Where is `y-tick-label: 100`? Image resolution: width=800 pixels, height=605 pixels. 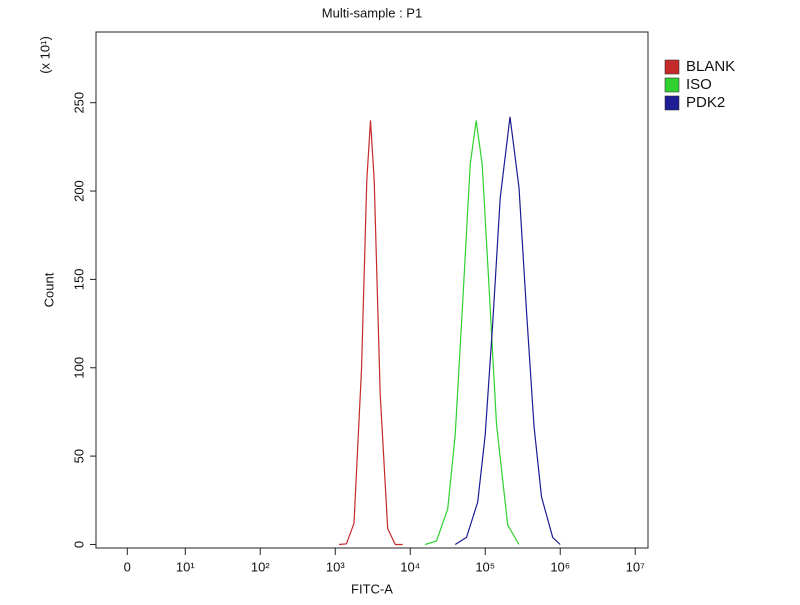 y-tick-label: 100 is located at coordinates (78, 368).